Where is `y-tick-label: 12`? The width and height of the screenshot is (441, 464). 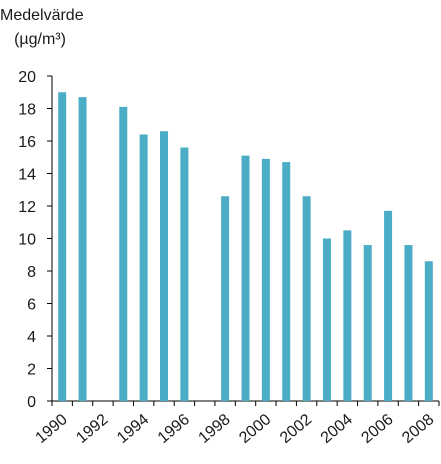
y-tick-label: 12 is located at coordinates (27, 207).